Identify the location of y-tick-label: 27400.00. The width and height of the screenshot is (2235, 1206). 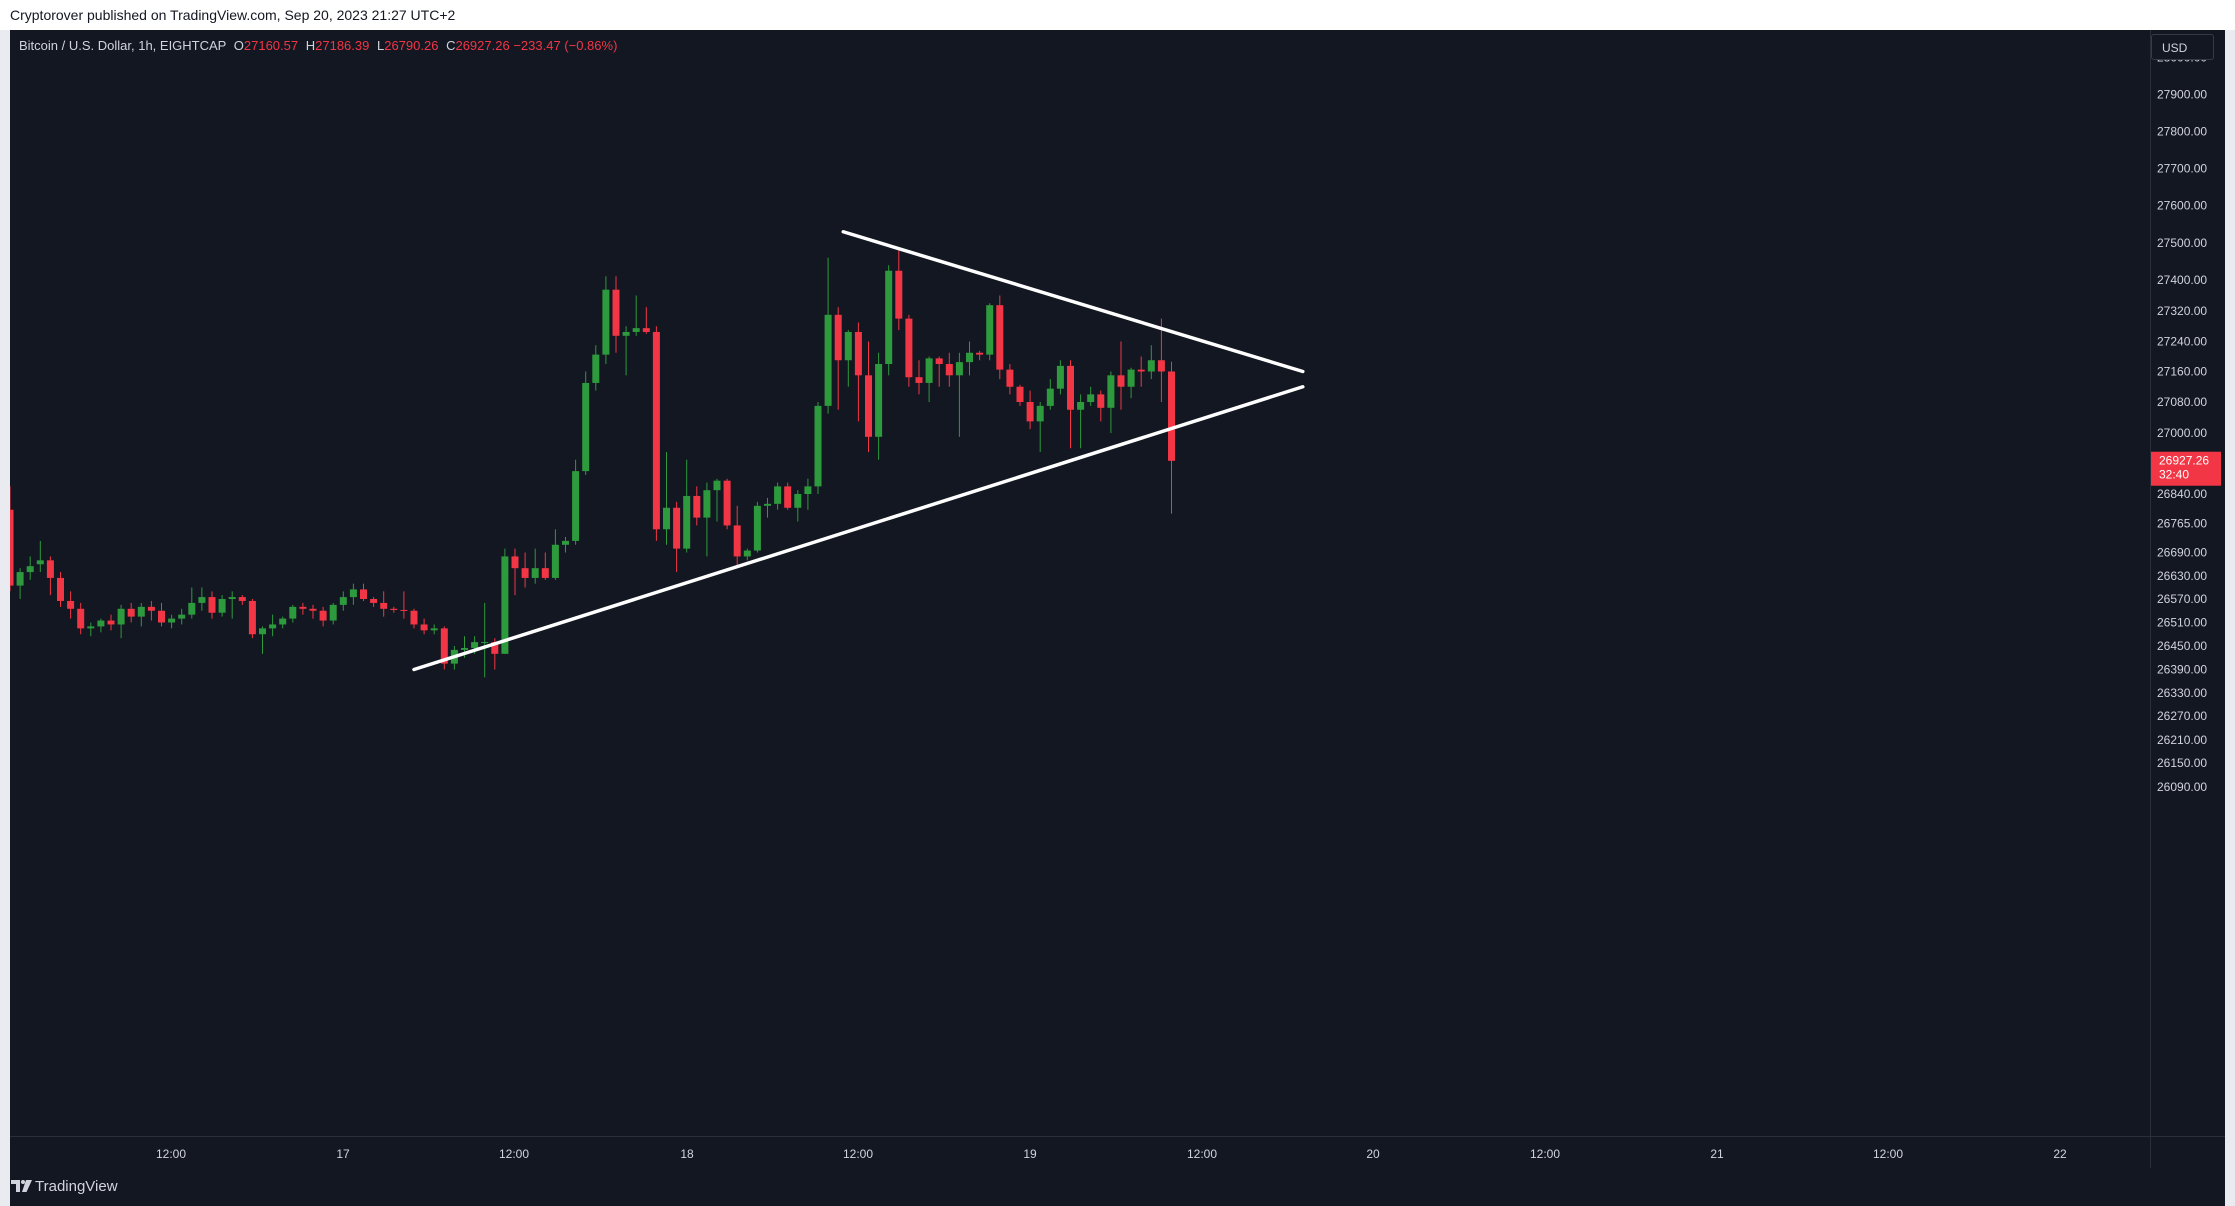
(2182, 280).